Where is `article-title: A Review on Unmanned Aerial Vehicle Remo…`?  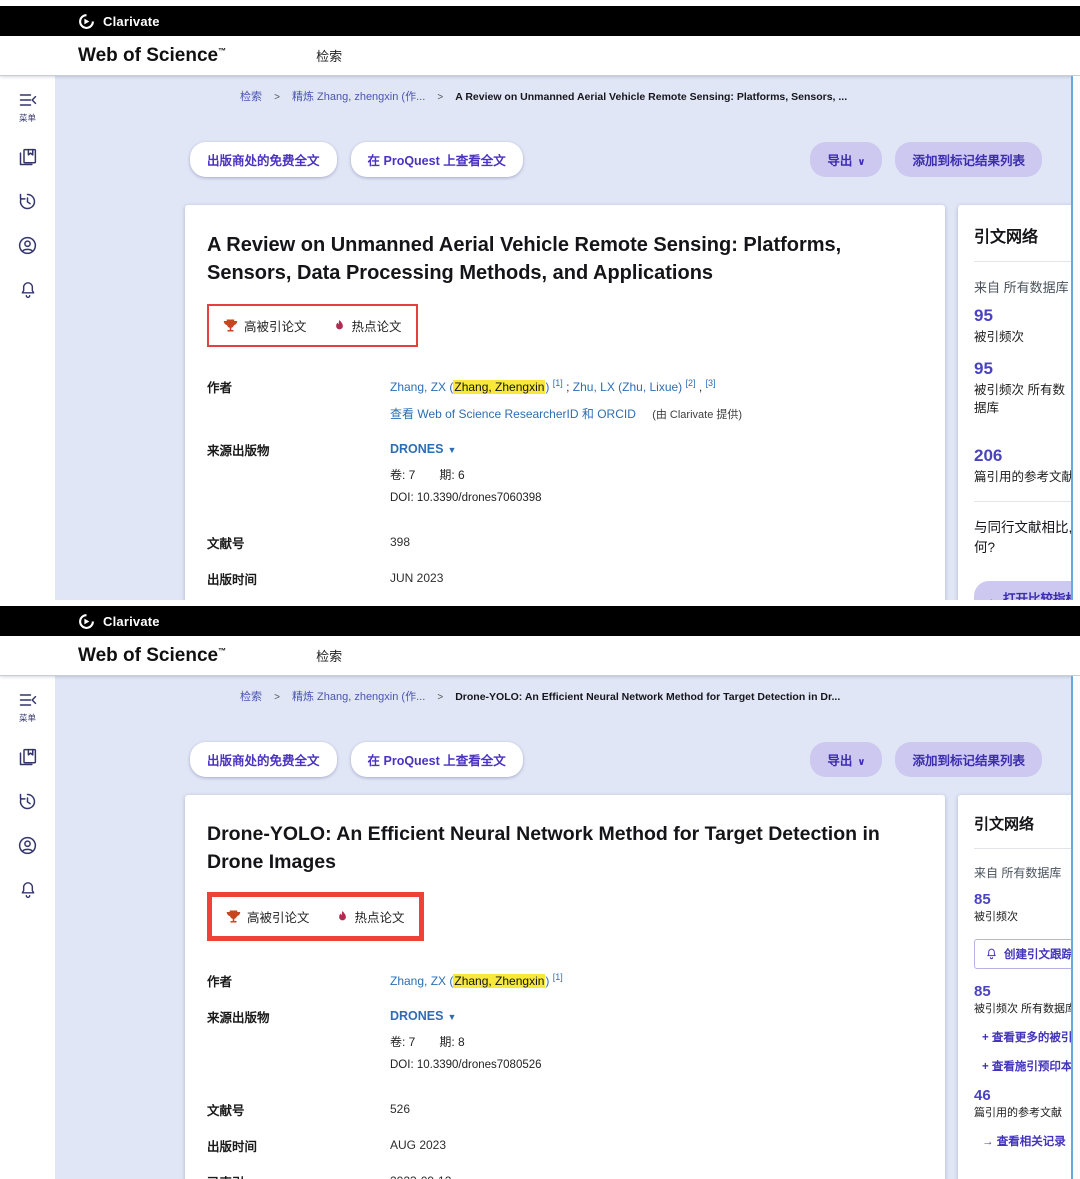 article-title: A Review on Unmanned Aerial Vehicle Remo… is located at coordinates (524, 259).